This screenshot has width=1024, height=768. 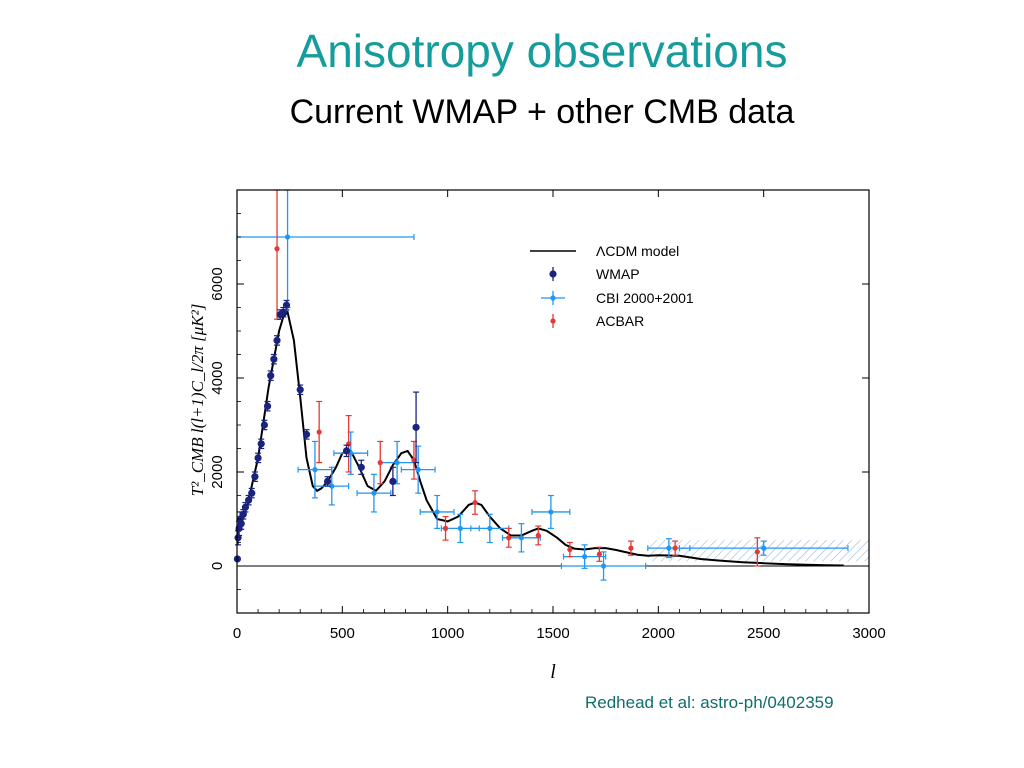 I want to click on x-tick-label: 2500, so click(x=763, y=633).